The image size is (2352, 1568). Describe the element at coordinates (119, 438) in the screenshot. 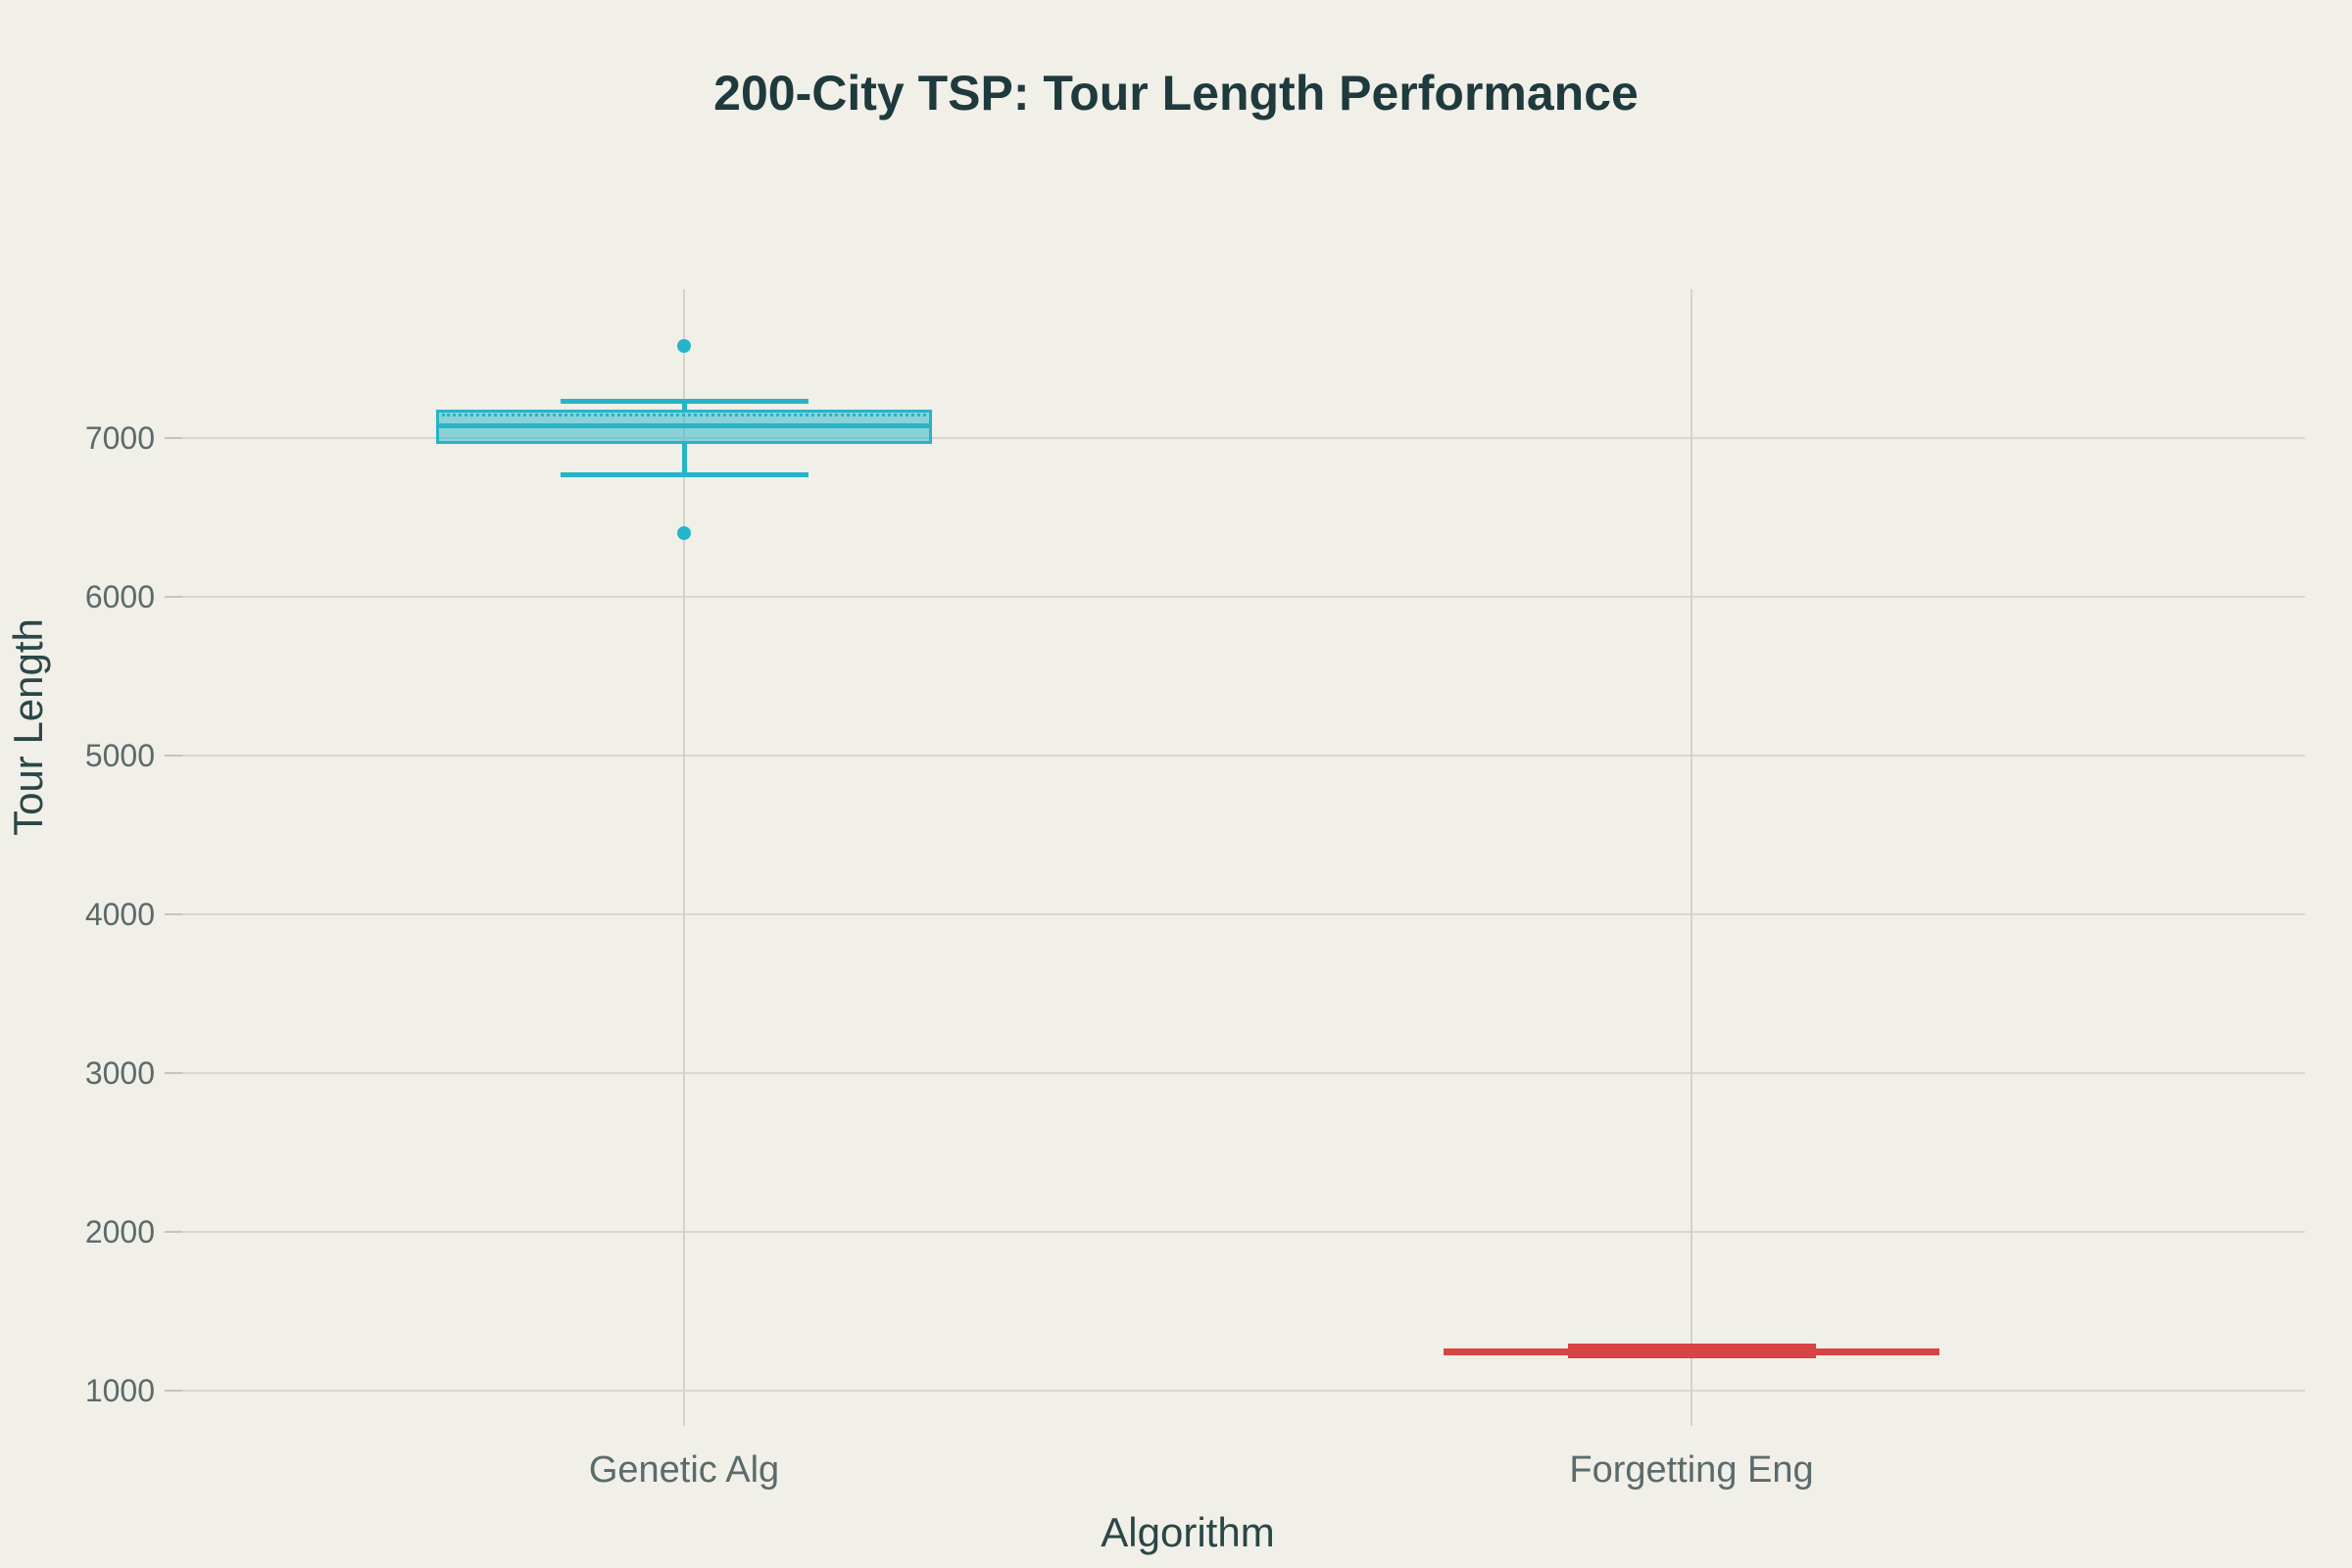

I see `y-tick-label: 7000` at that location.